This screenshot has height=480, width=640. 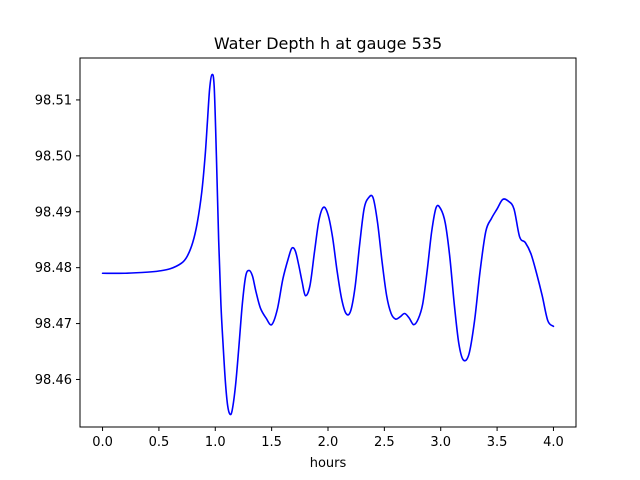 I want to click on chart-title: Water Depth h at gauge 535, so click(x=328, y=43).